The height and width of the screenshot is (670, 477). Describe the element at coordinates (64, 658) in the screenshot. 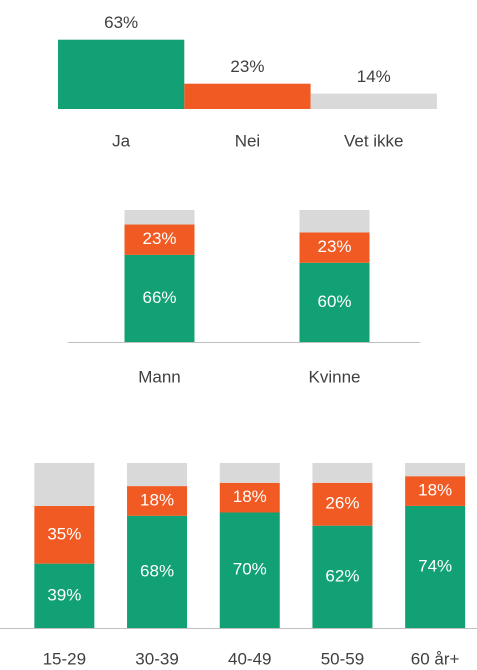

I see `category-label: 15-29` at that location.